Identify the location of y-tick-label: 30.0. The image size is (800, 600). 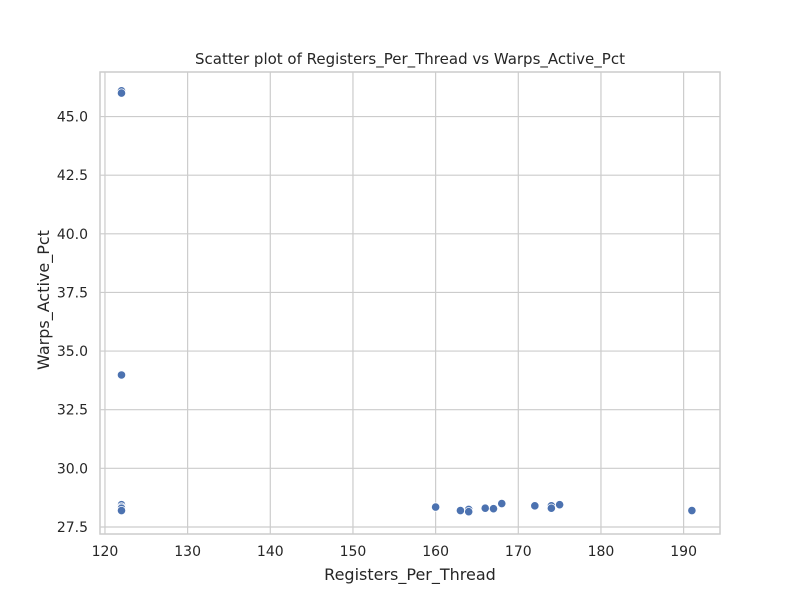
(72, 469).